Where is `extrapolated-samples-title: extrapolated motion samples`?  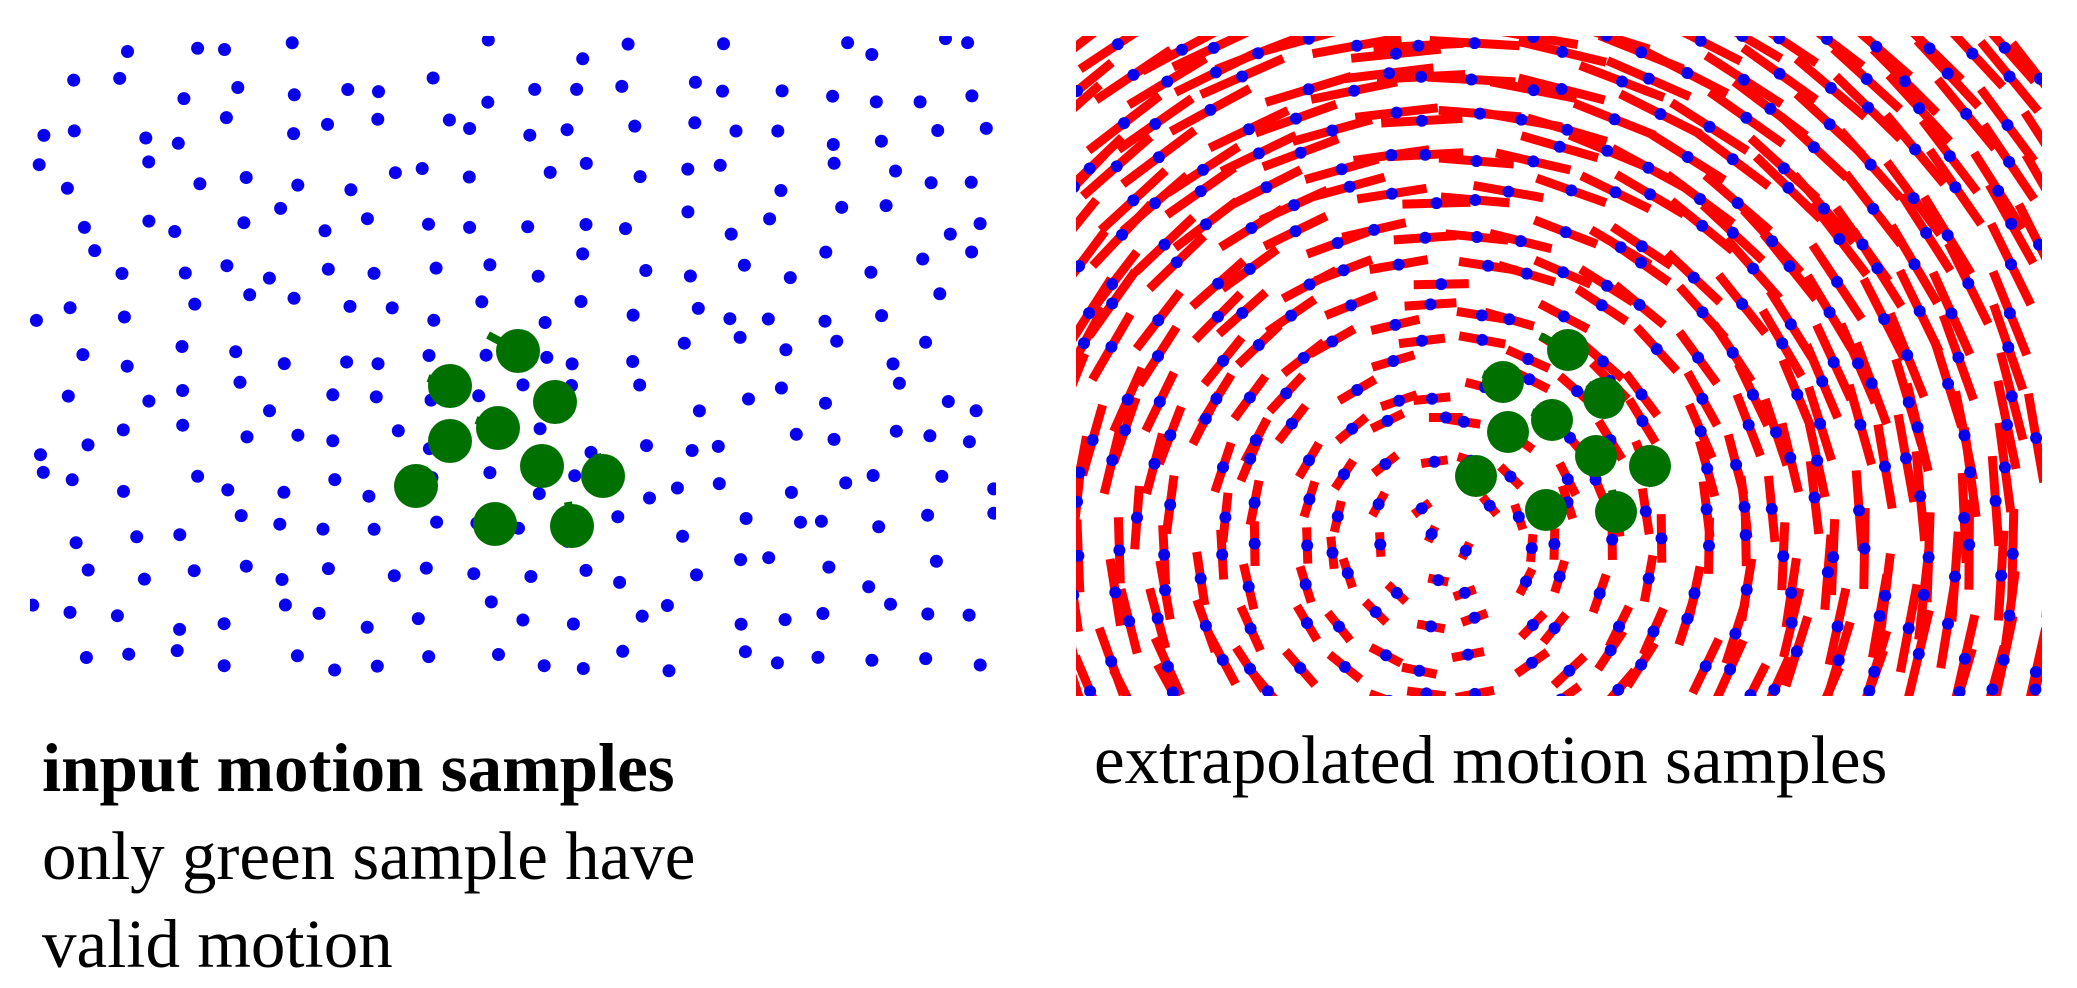
extrapolated-samples-title: extrapolated motion samples is located at coordinates (1574, 760).